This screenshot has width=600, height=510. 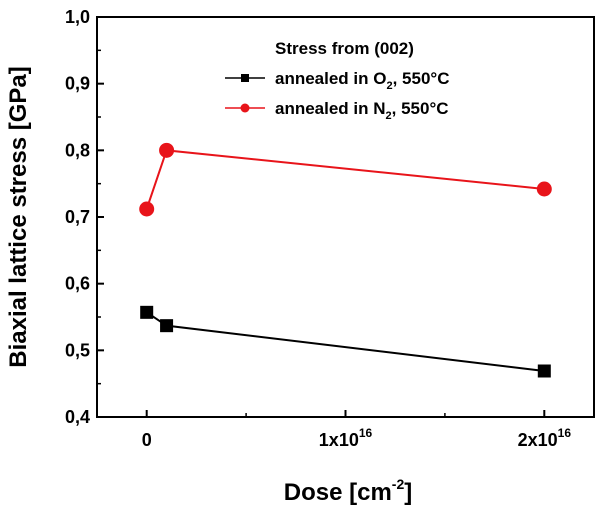 I want to click on x-tick-base: 0, so click(x=147, y=440).